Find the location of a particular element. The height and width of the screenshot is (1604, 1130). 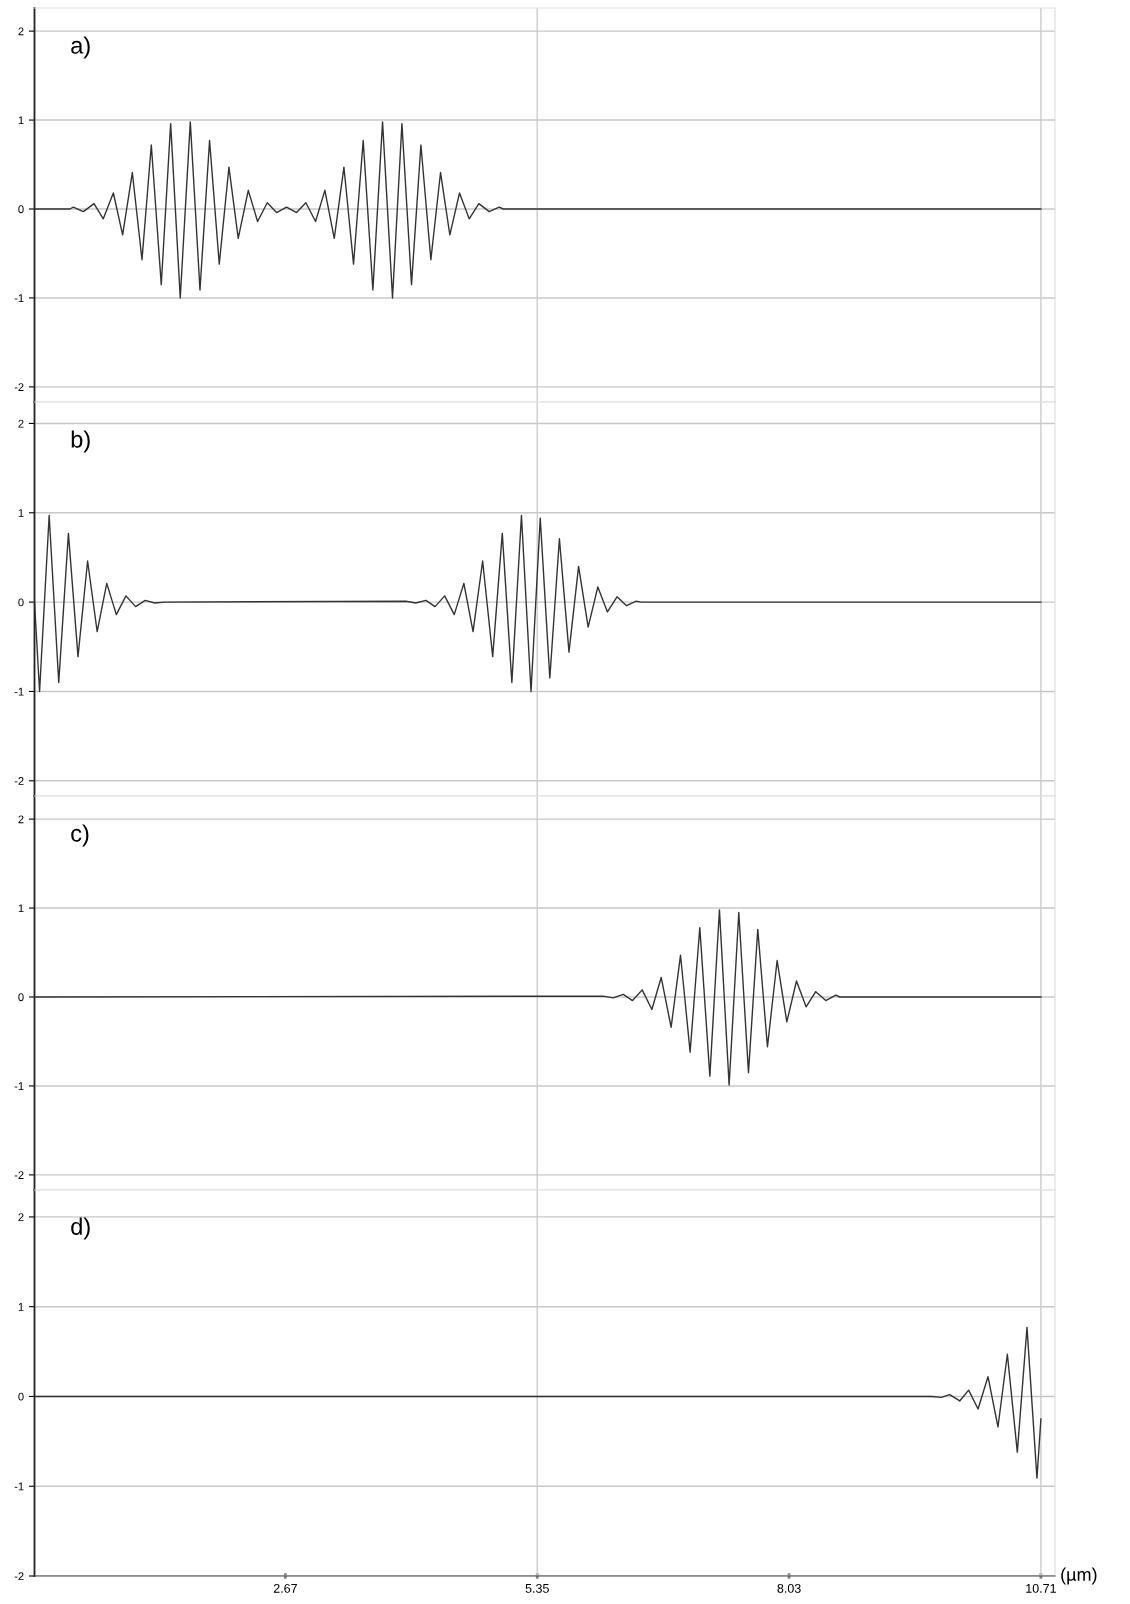

text: d) is located at coordinates (80, 1228).